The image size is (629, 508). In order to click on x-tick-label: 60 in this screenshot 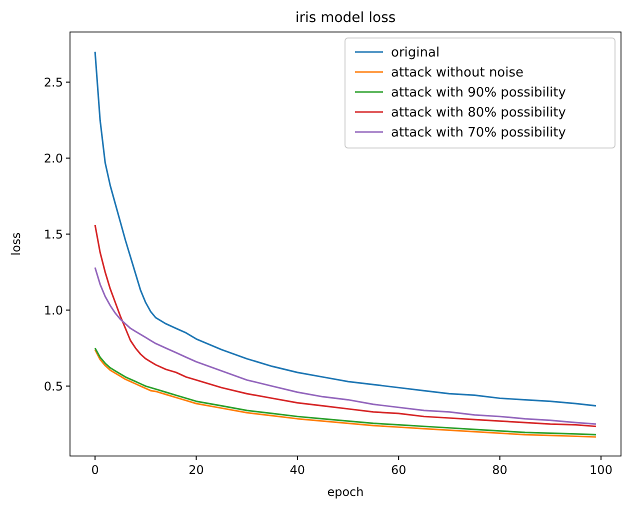, I will do `click(398, 470)`.